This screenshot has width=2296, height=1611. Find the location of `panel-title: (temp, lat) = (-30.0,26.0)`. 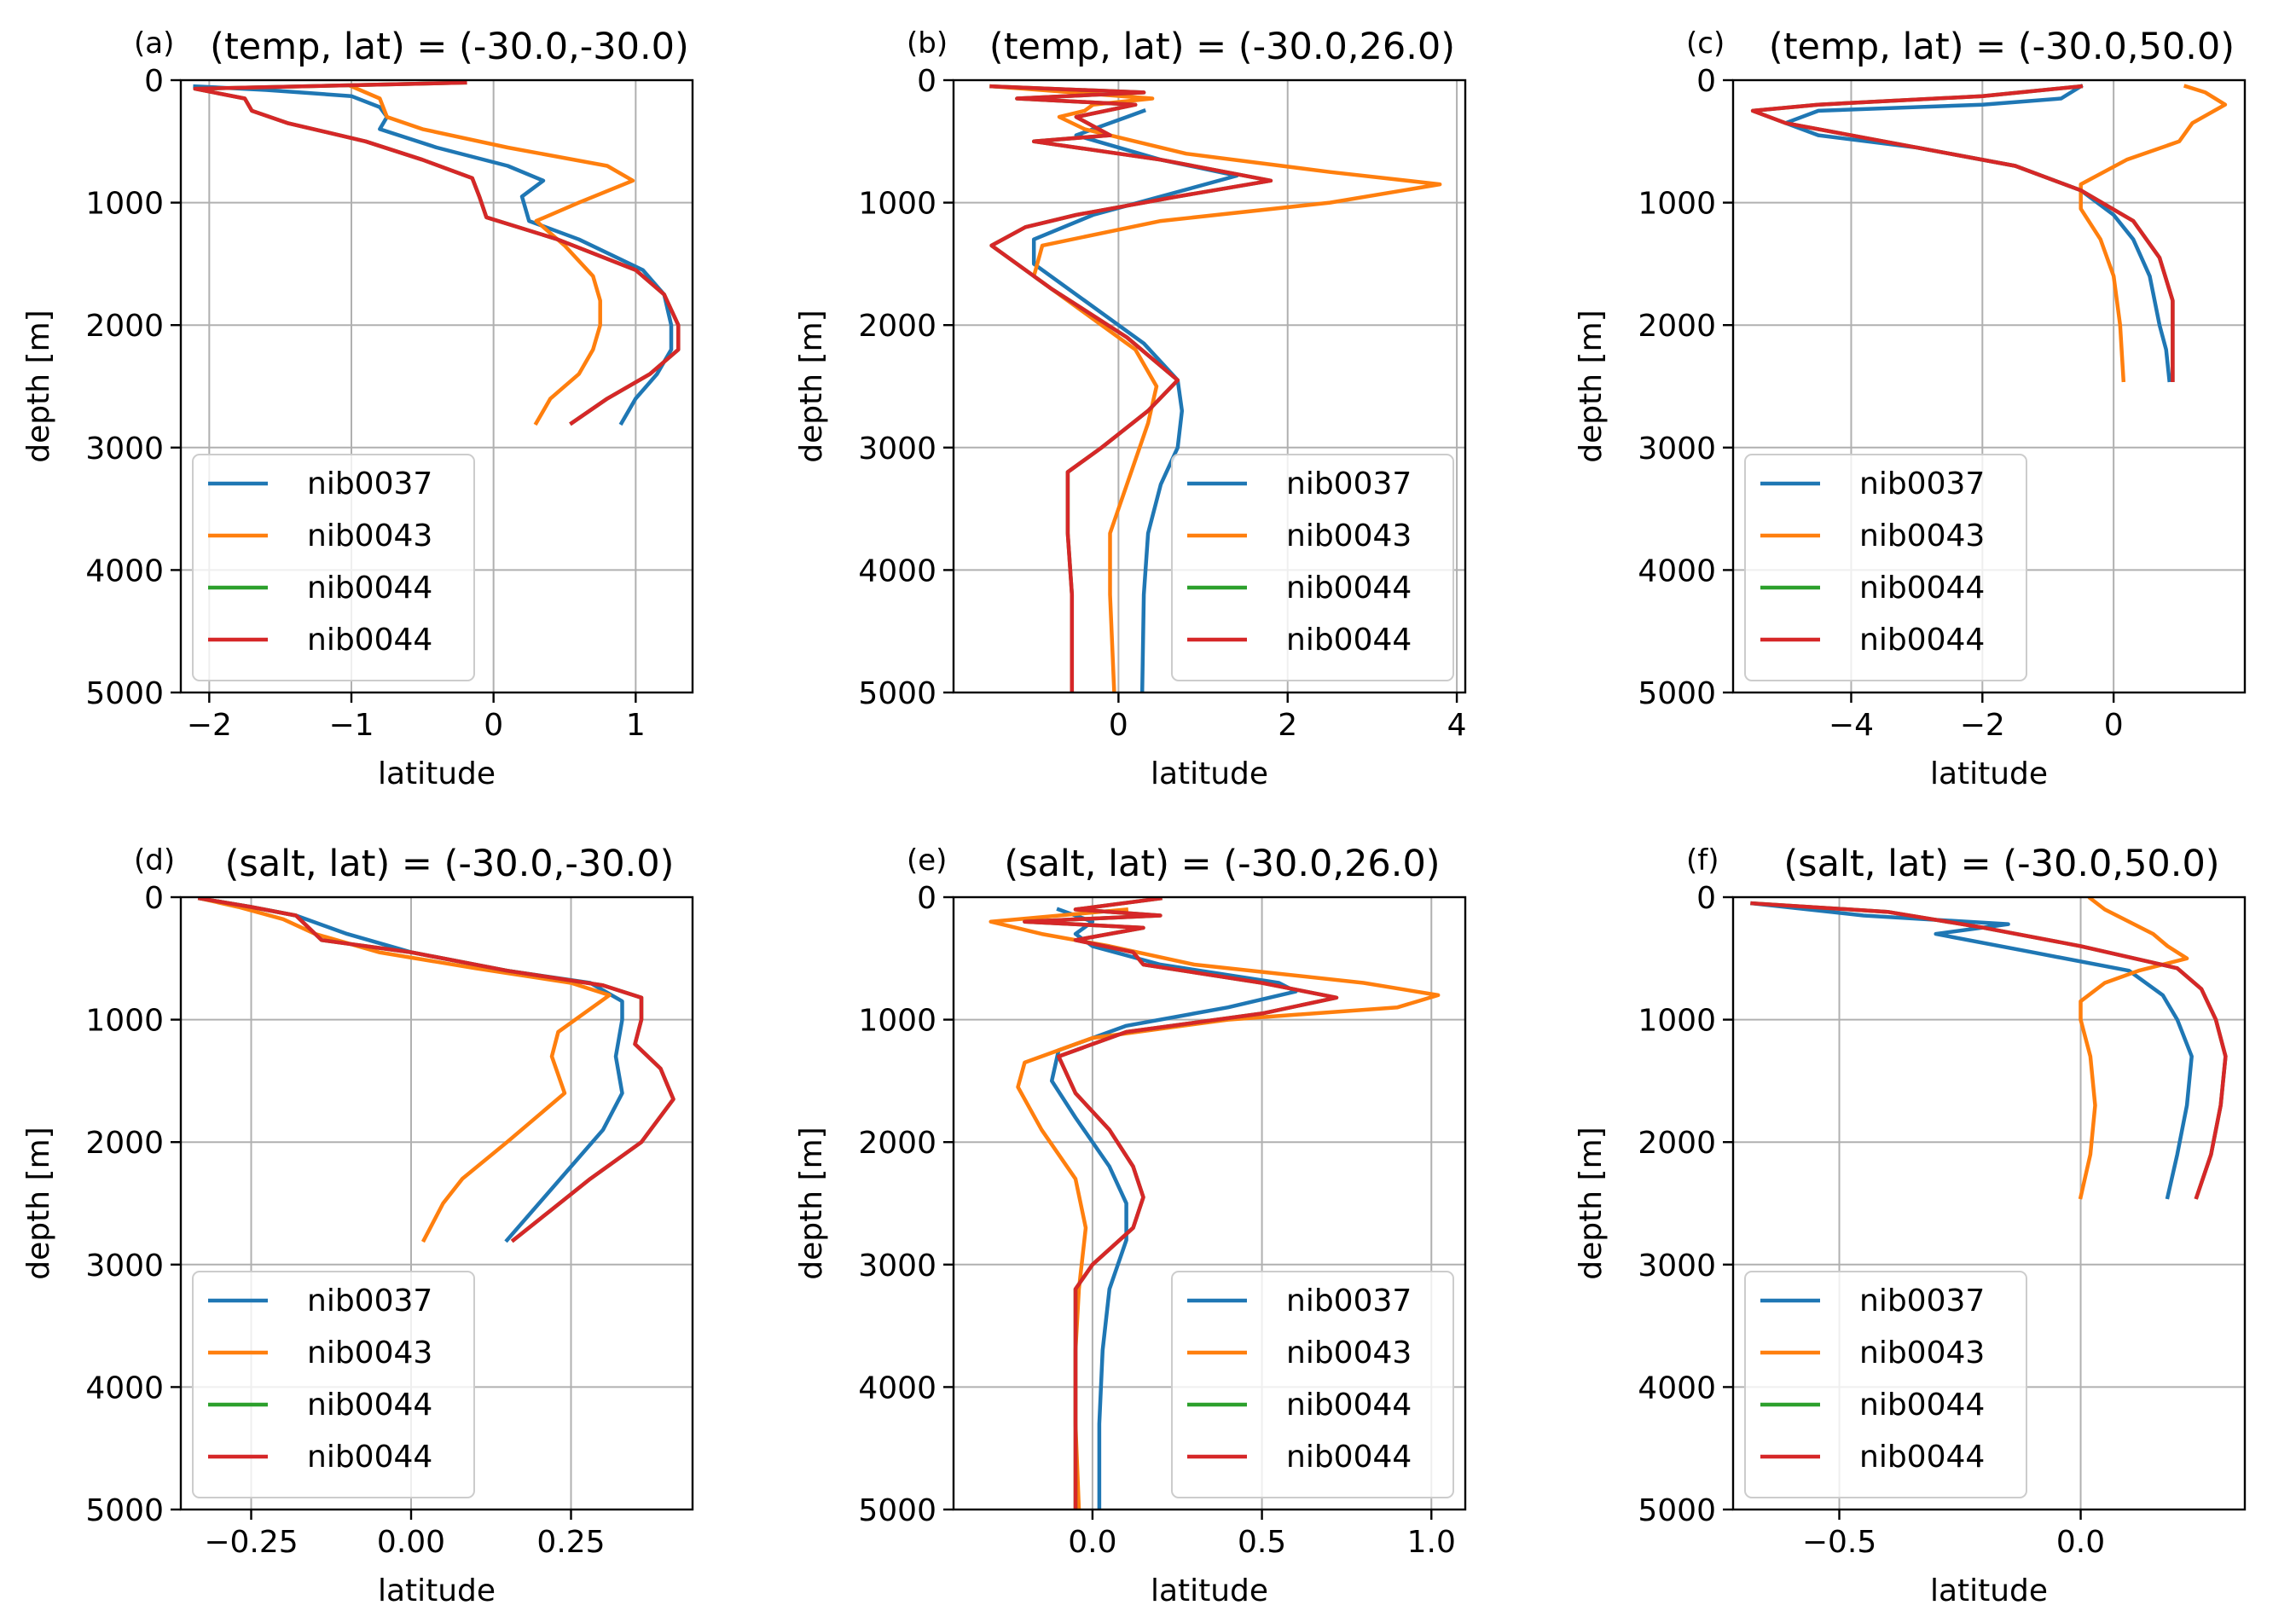

panel-title: (temp, lat) = (-30.0,26.0) is located at coordinates (1222, 47).